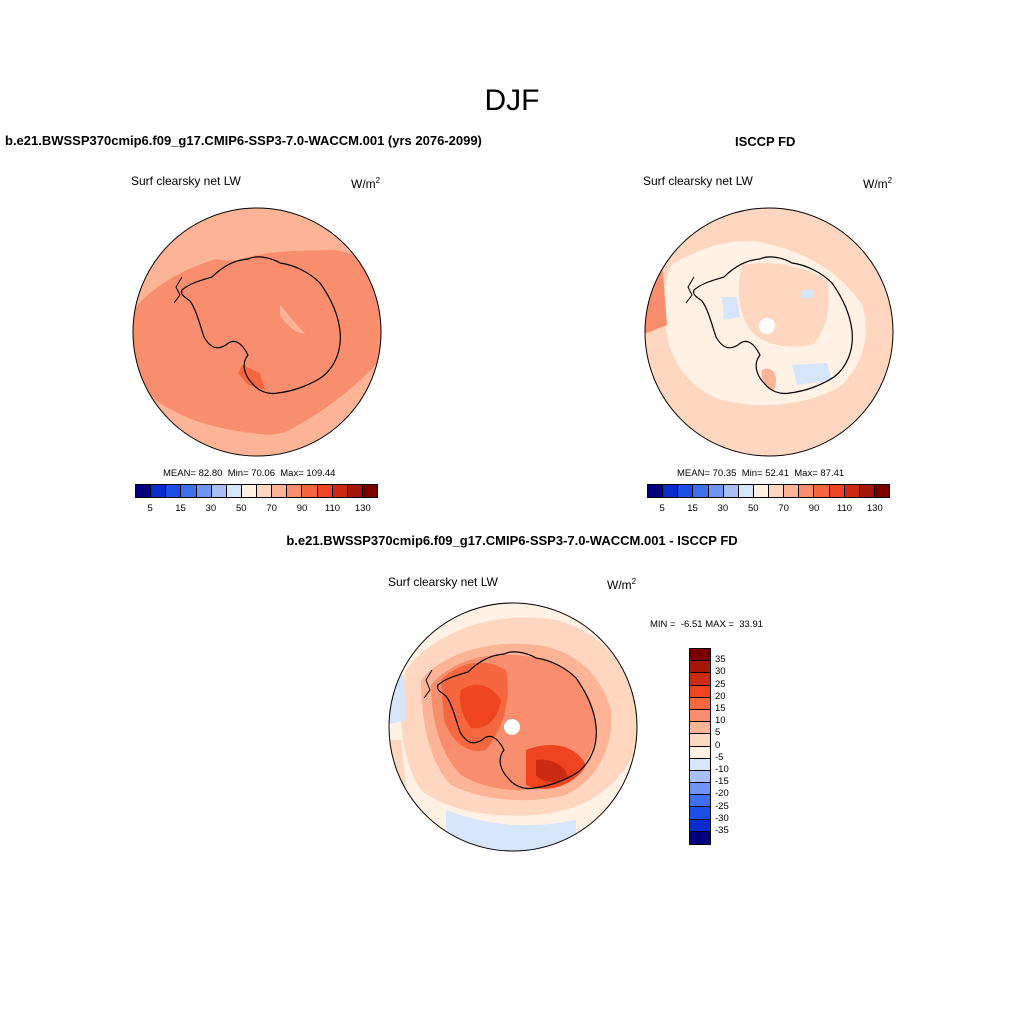 The width and height of the screenshot is (1024, 1024). Describe the element at coordinates (720, 684) in the screenshot. I see `diff-colorbar-tick-label: 25` at that location.